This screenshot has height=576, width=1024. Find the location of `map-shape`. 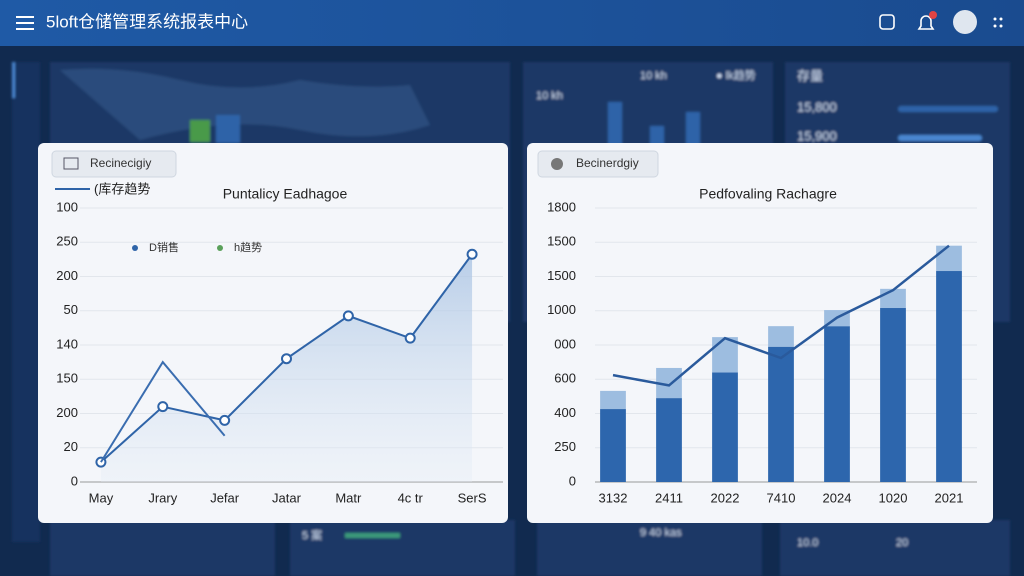

map-shape is located at coordinates (245, 104).